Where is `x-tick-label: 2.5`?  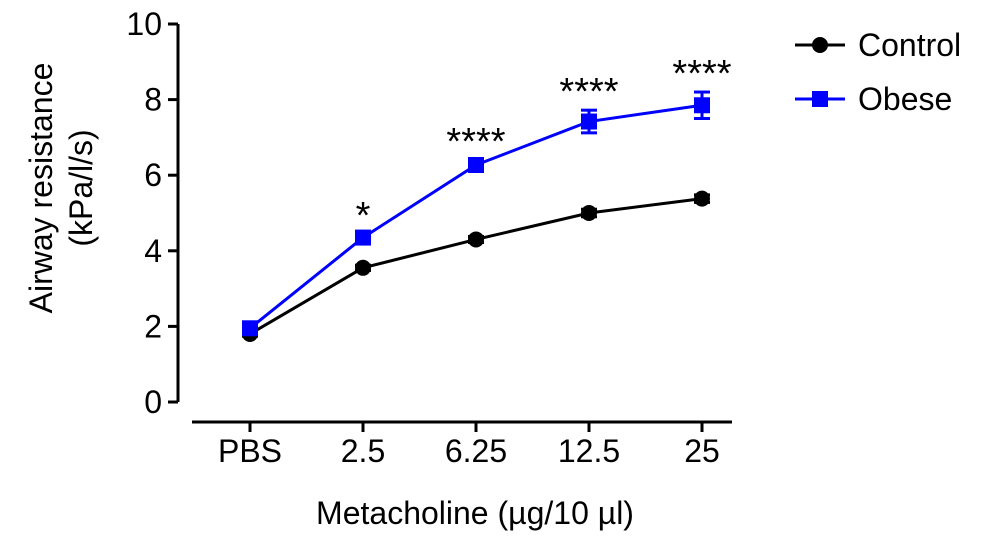
x-tick-label: 2.5 is located at coordinates (363, 451).